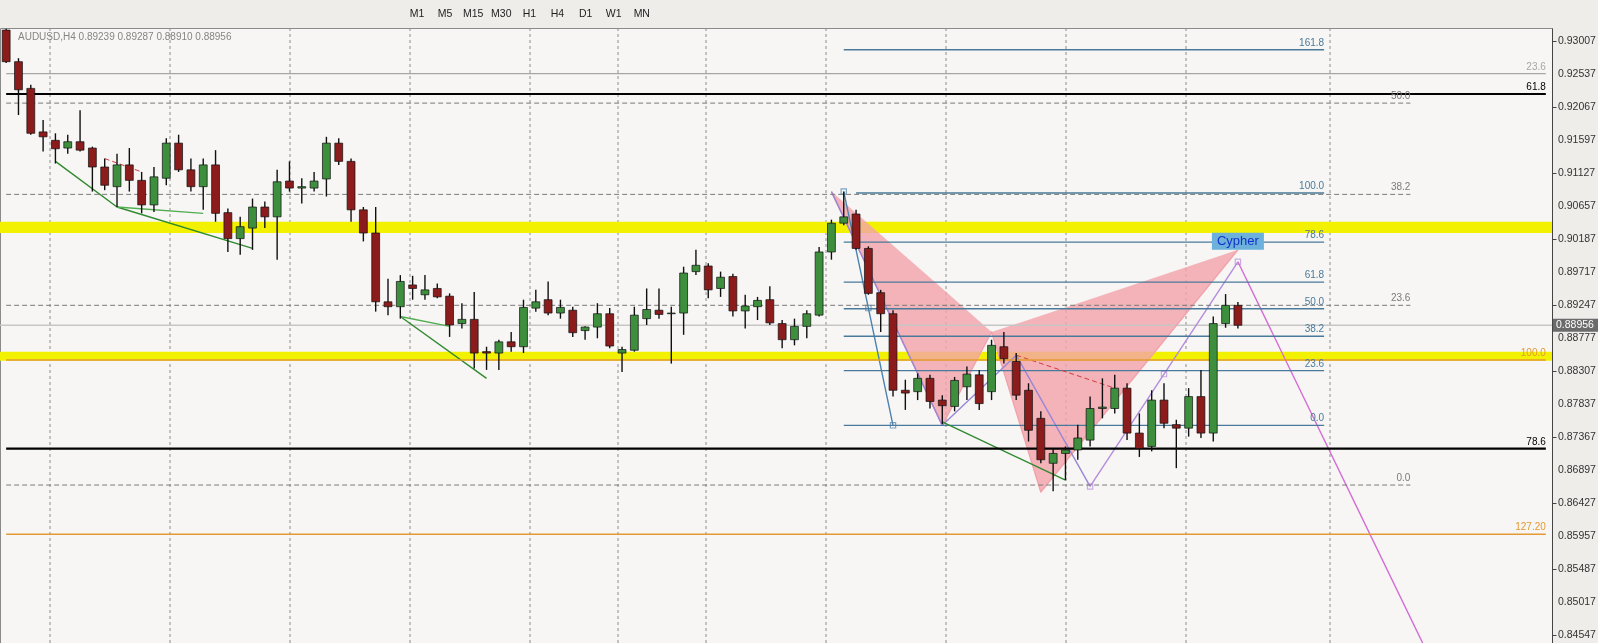  What do you see at coordinates (585, 13) in the screenshot?
I see `text: D1` at bounding box center [585, 13].